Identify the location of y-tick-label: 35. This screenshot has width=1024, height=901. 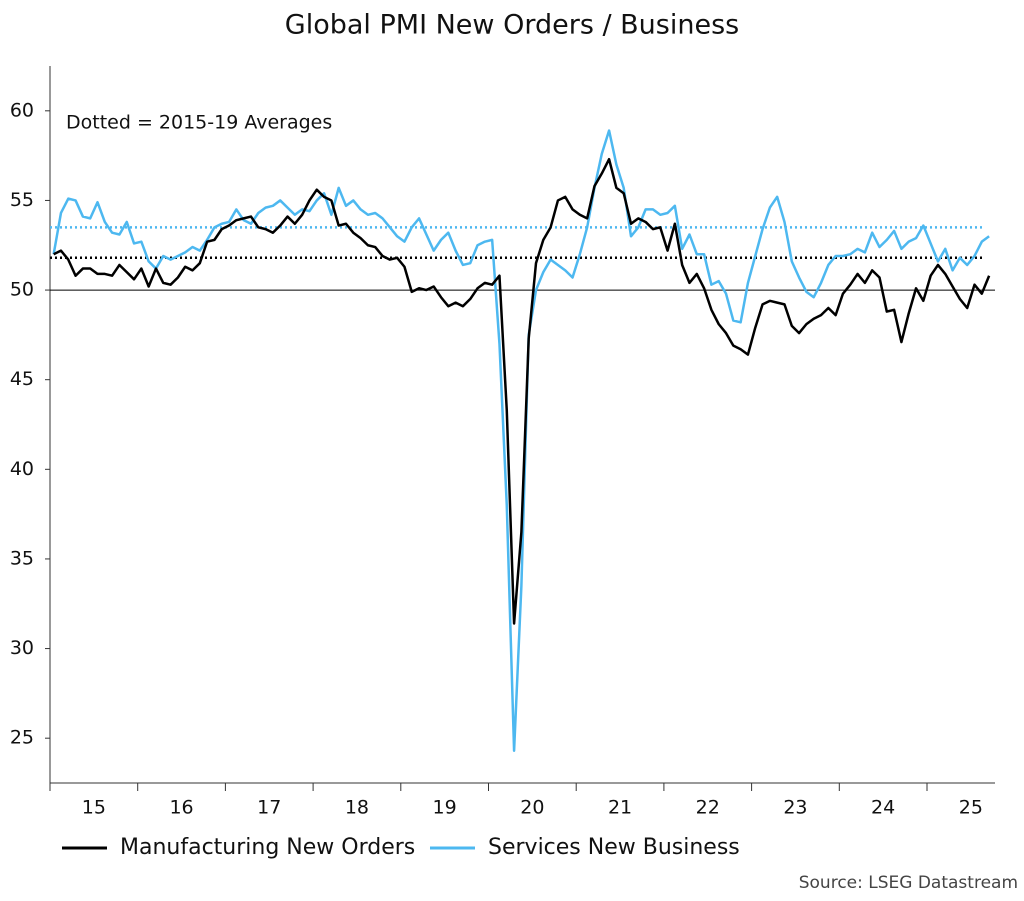
(22, 558).